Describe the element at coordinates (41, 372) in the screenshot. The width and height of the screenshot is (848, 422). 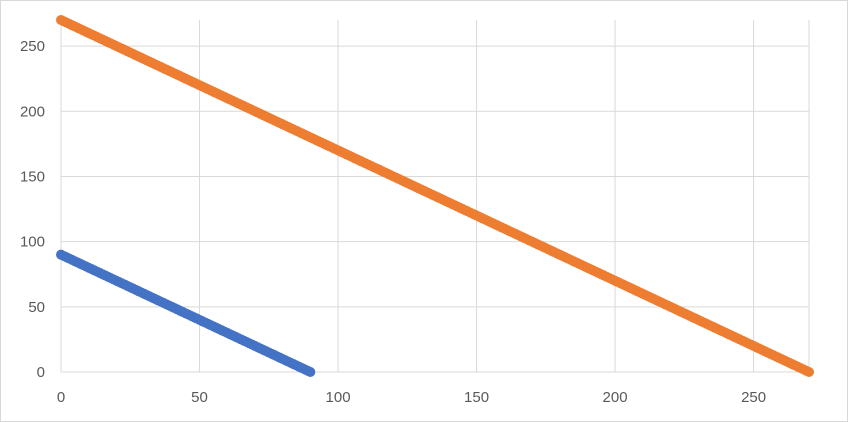
I see `y-tick-label: 0` at that location.